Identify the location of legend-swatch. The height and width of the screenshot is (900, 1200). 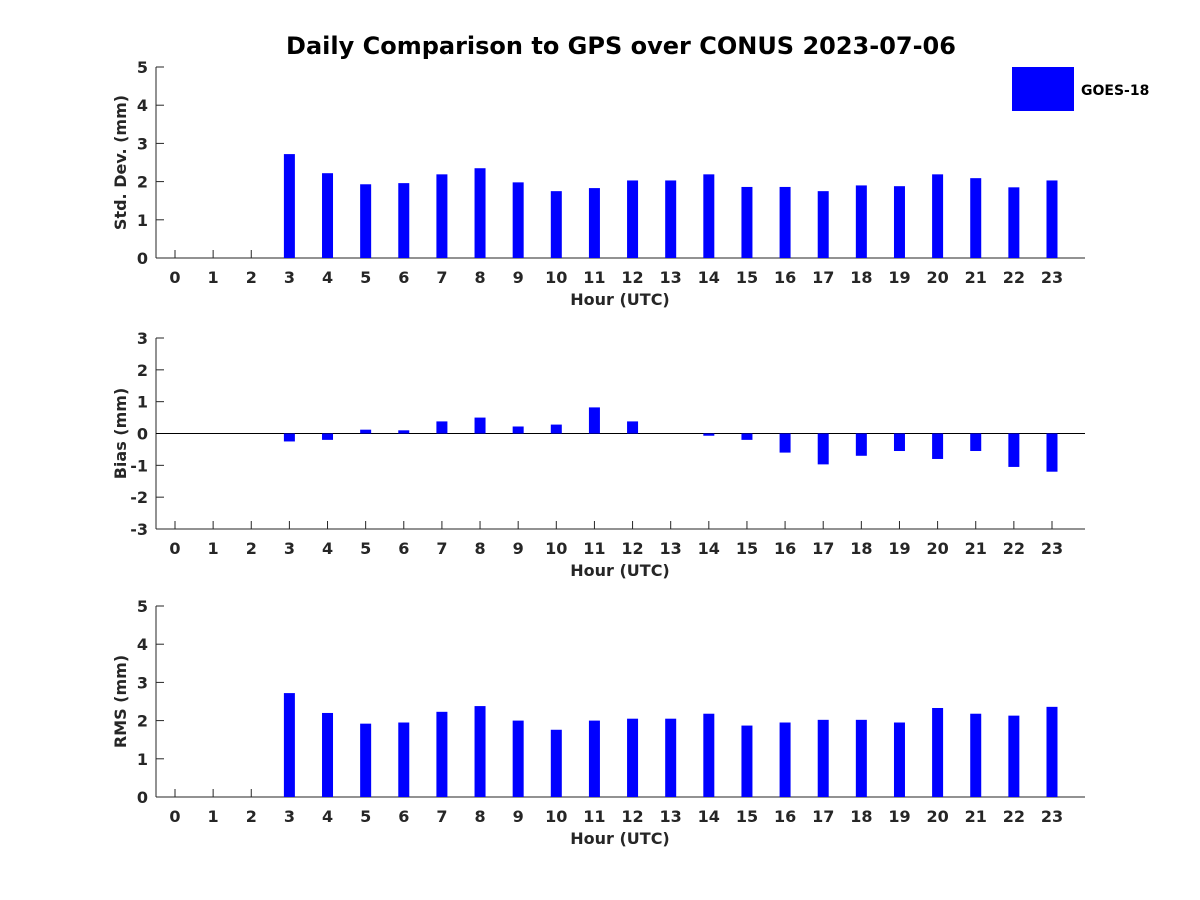
(1043, 89).